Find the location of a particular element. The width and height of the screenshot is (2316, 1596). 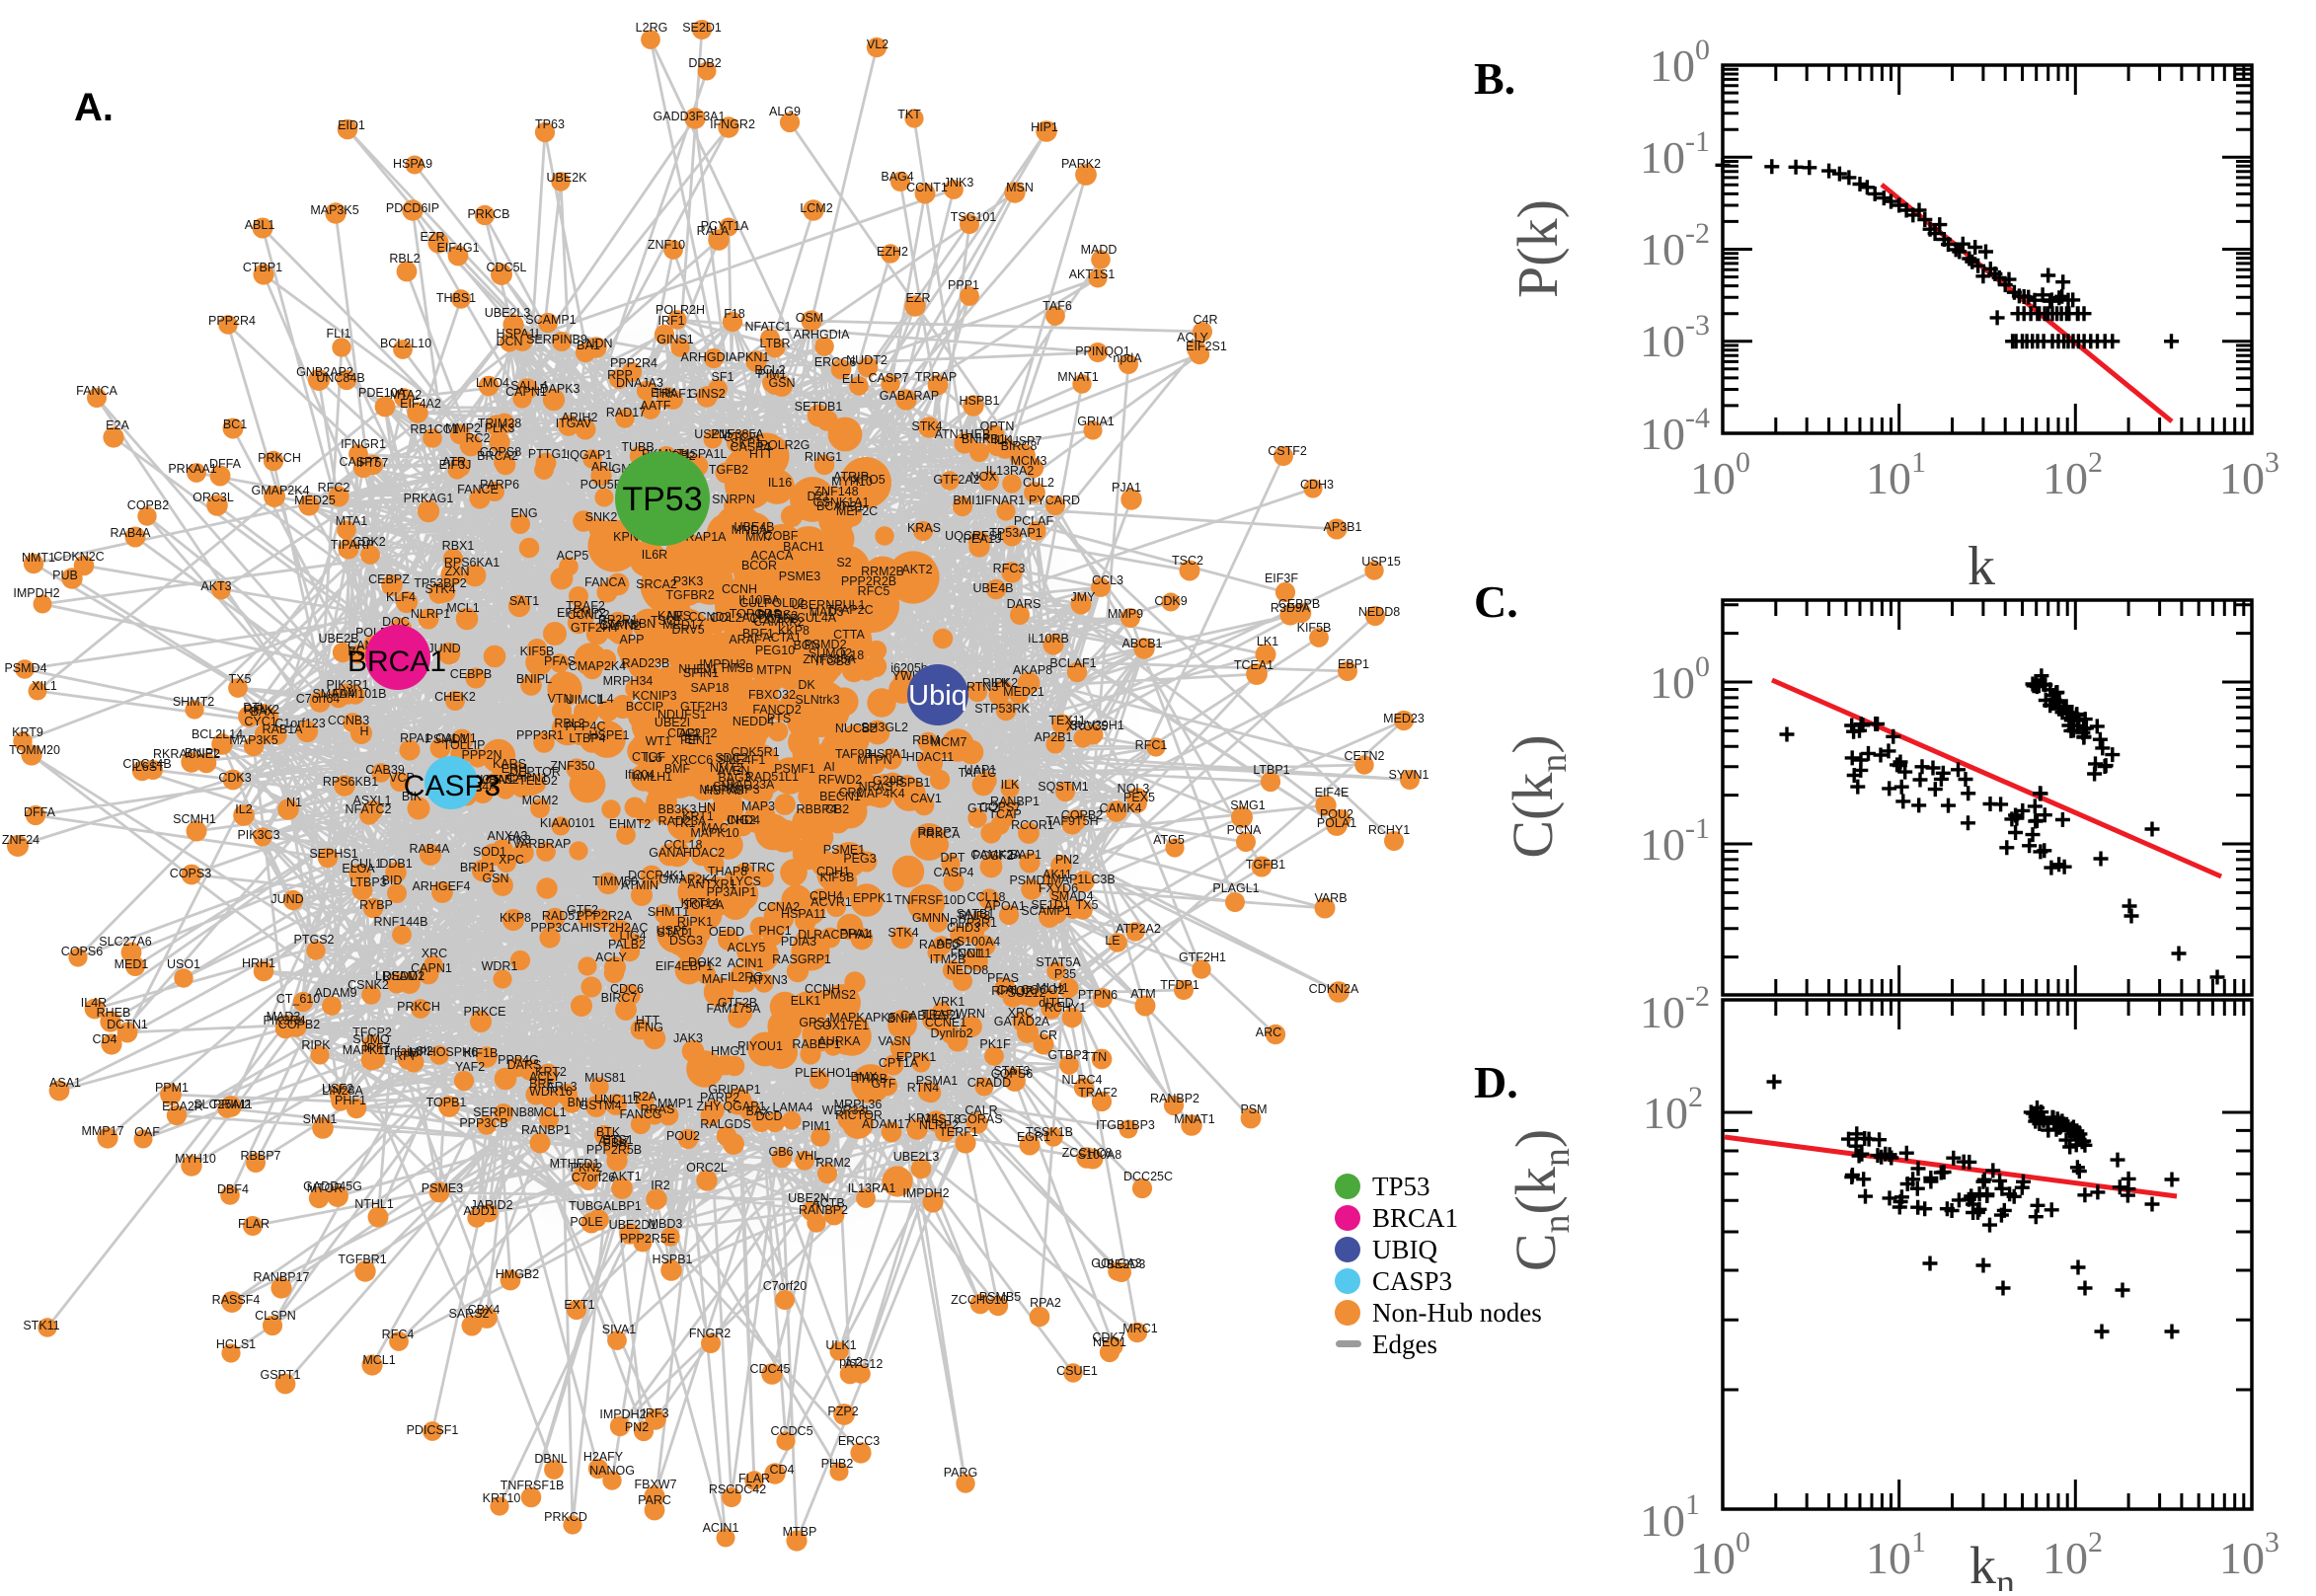

svg-text: AKT1 is located at coordinates (625, 1176).